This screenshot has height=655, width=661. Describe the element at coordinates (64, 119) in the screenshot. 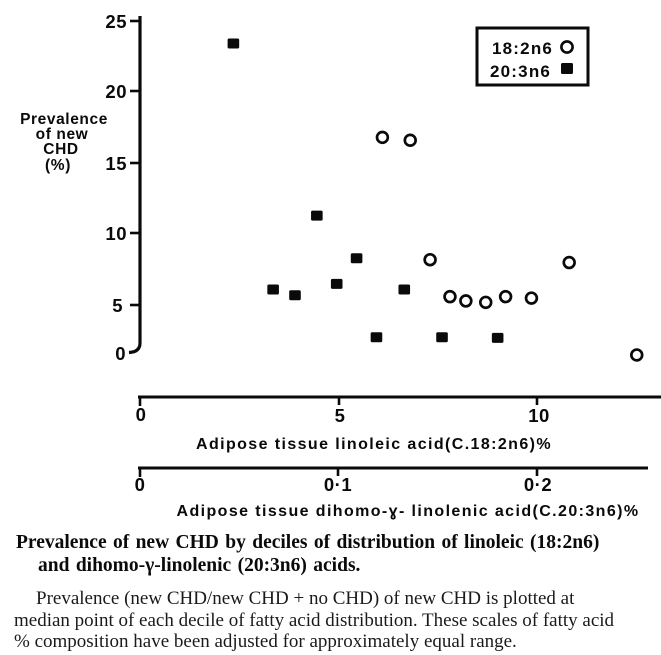

I see `y-axis-title-line1: Prevalence` at that location.